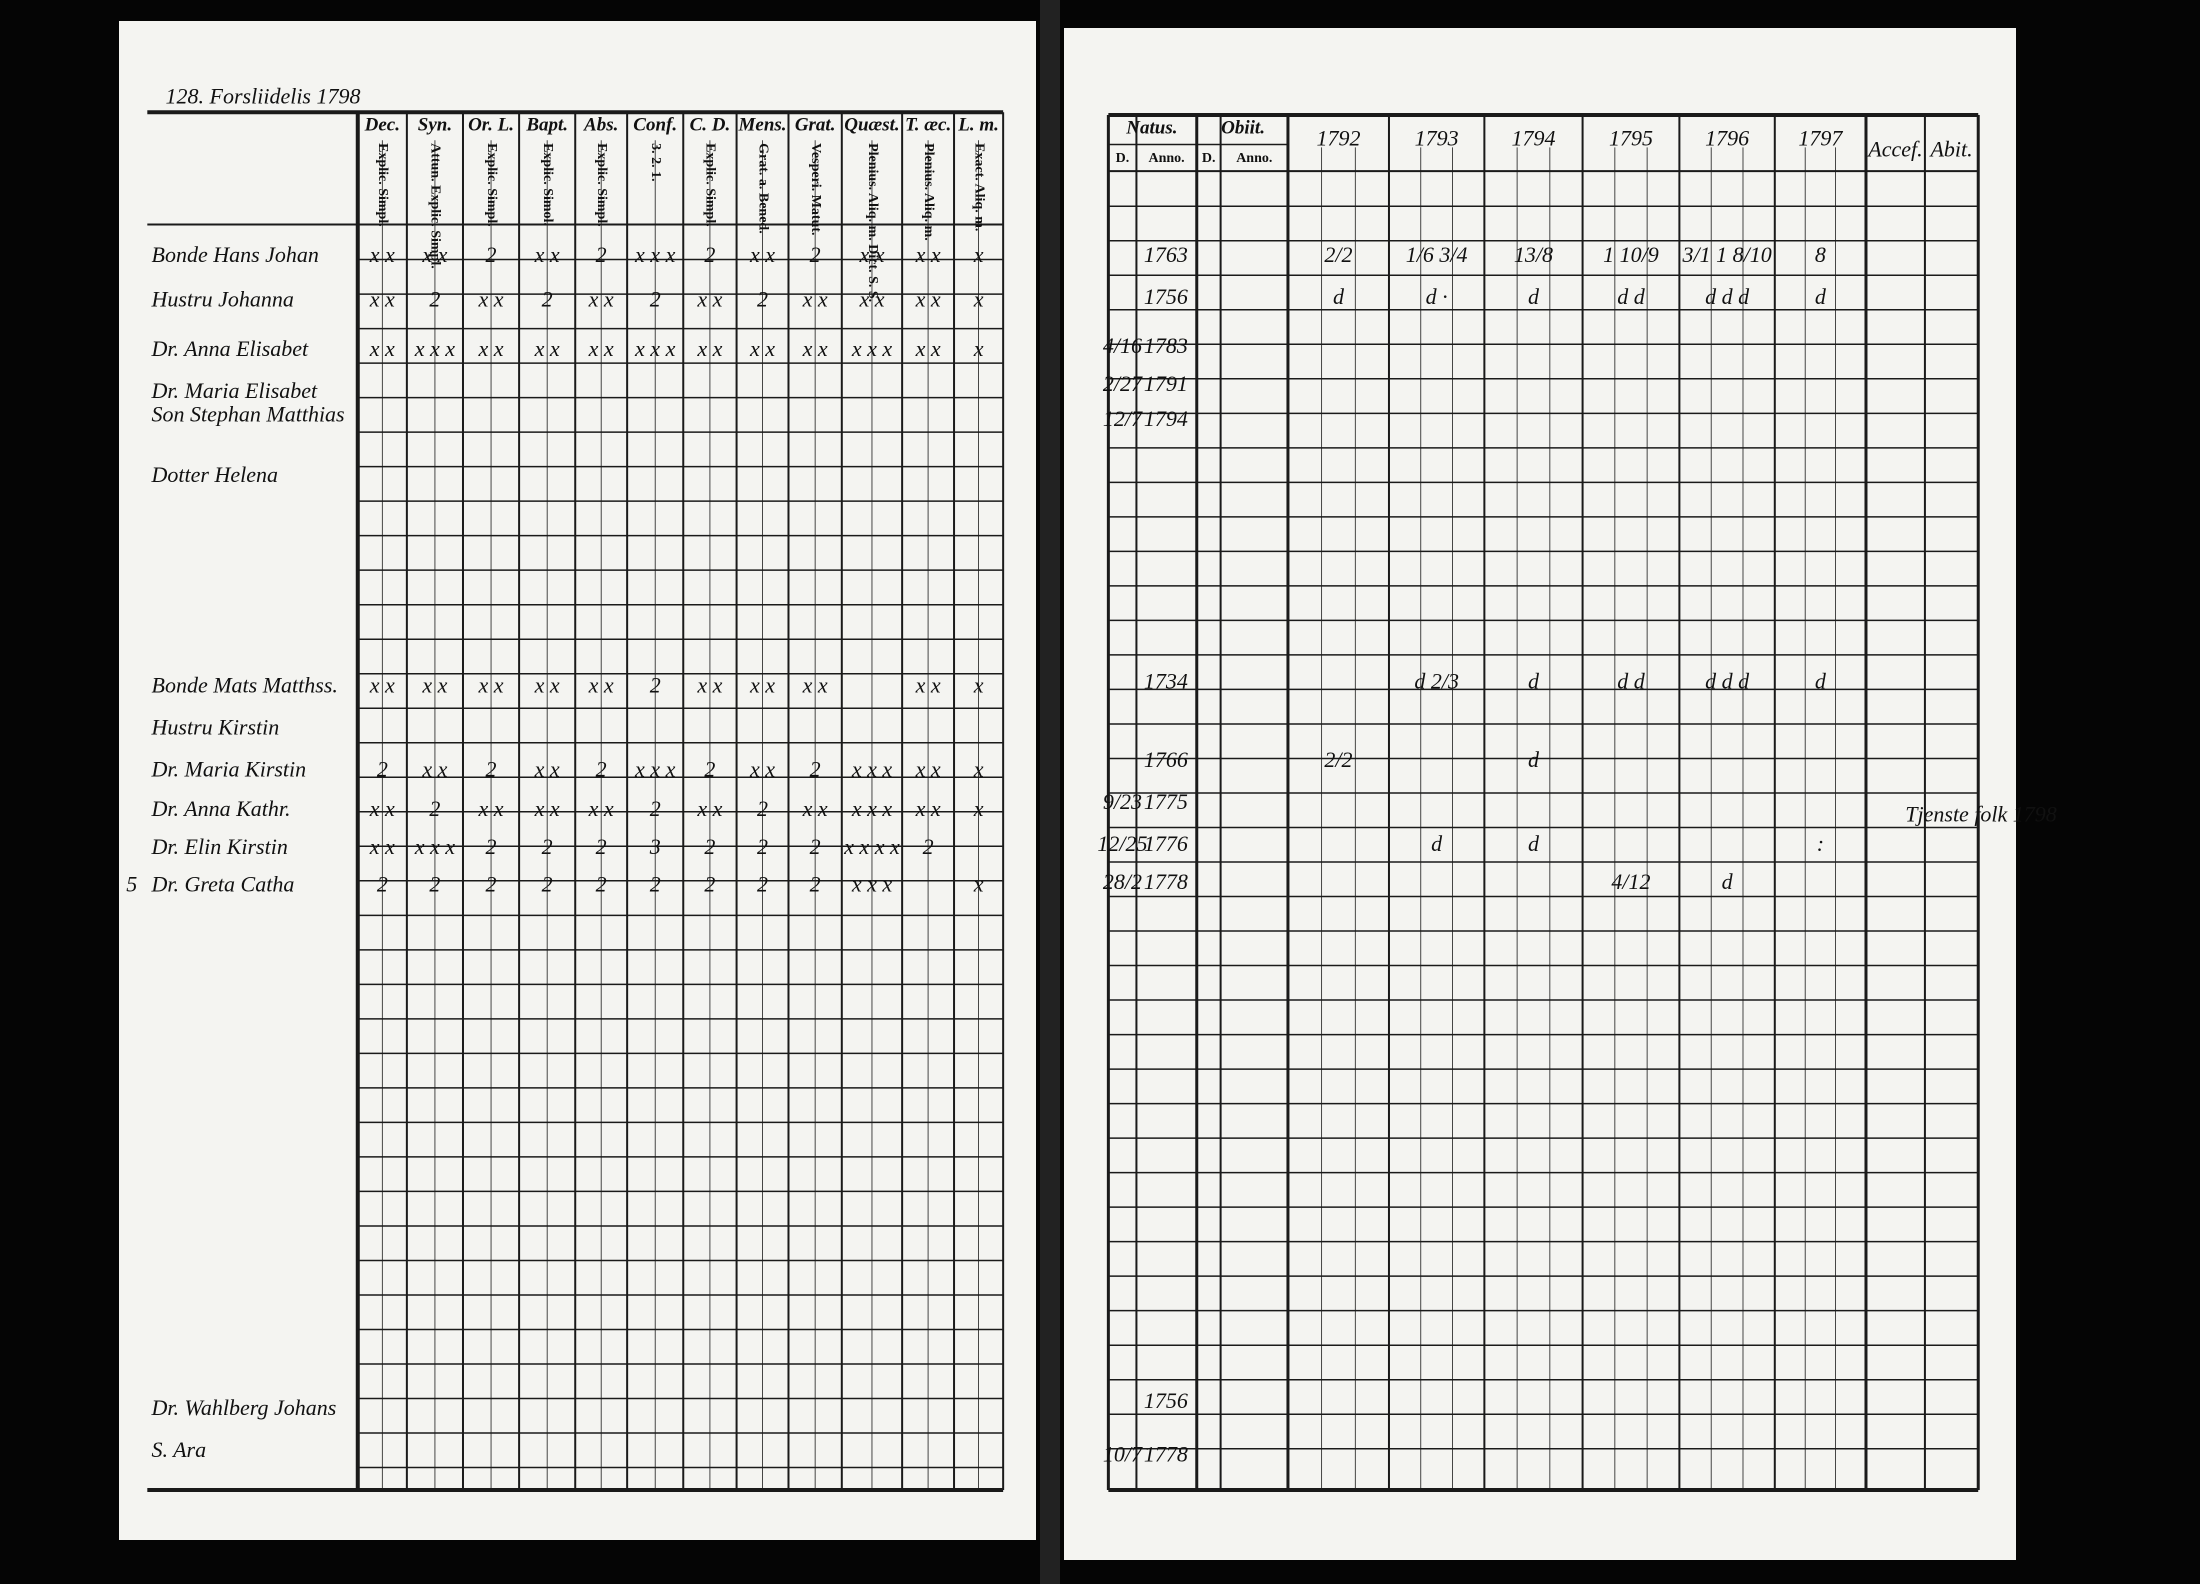 Image resolution: width=2200 pixels, height=1584 pixels. I want to click on margin-note: Tjenste folk 1798, so click(1981, 814).